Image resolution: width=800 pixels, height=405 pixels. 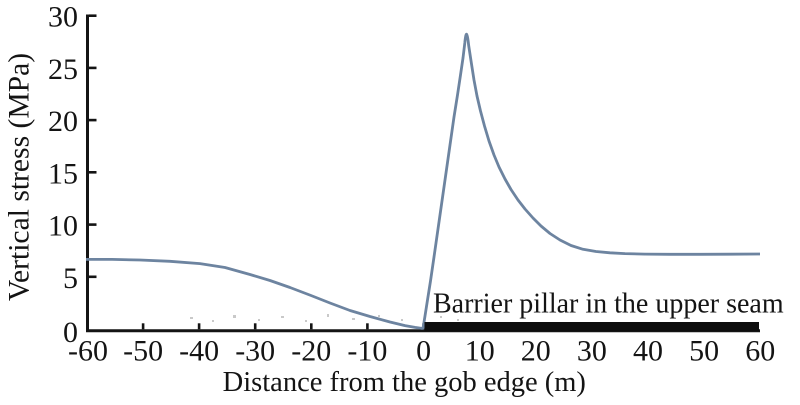 What do you see at coordinates (88, 351) in the screenshot?
I see `svg-text: -60` at bounding box center [88, 351].